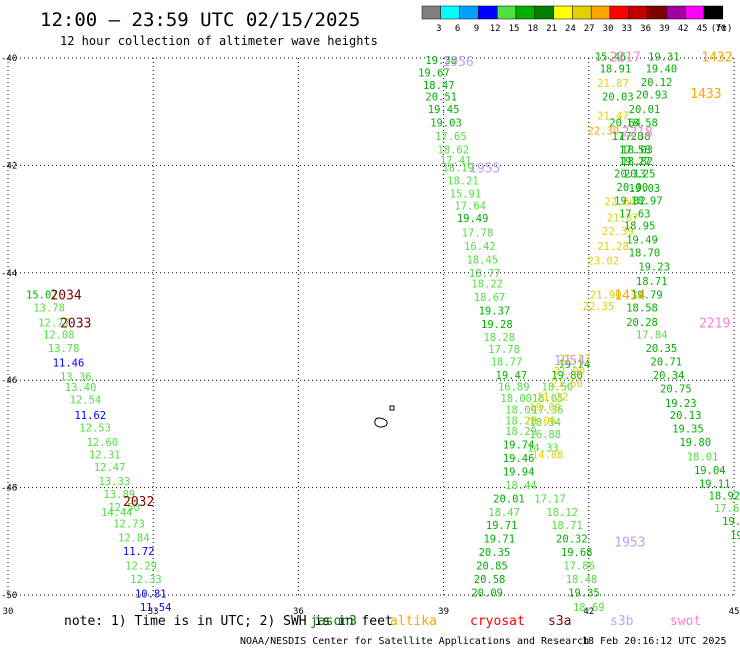 Image resolution: width=740 pixels, height=654 pixels. I want to click on swh-value: 18.29, so click(521, 432).